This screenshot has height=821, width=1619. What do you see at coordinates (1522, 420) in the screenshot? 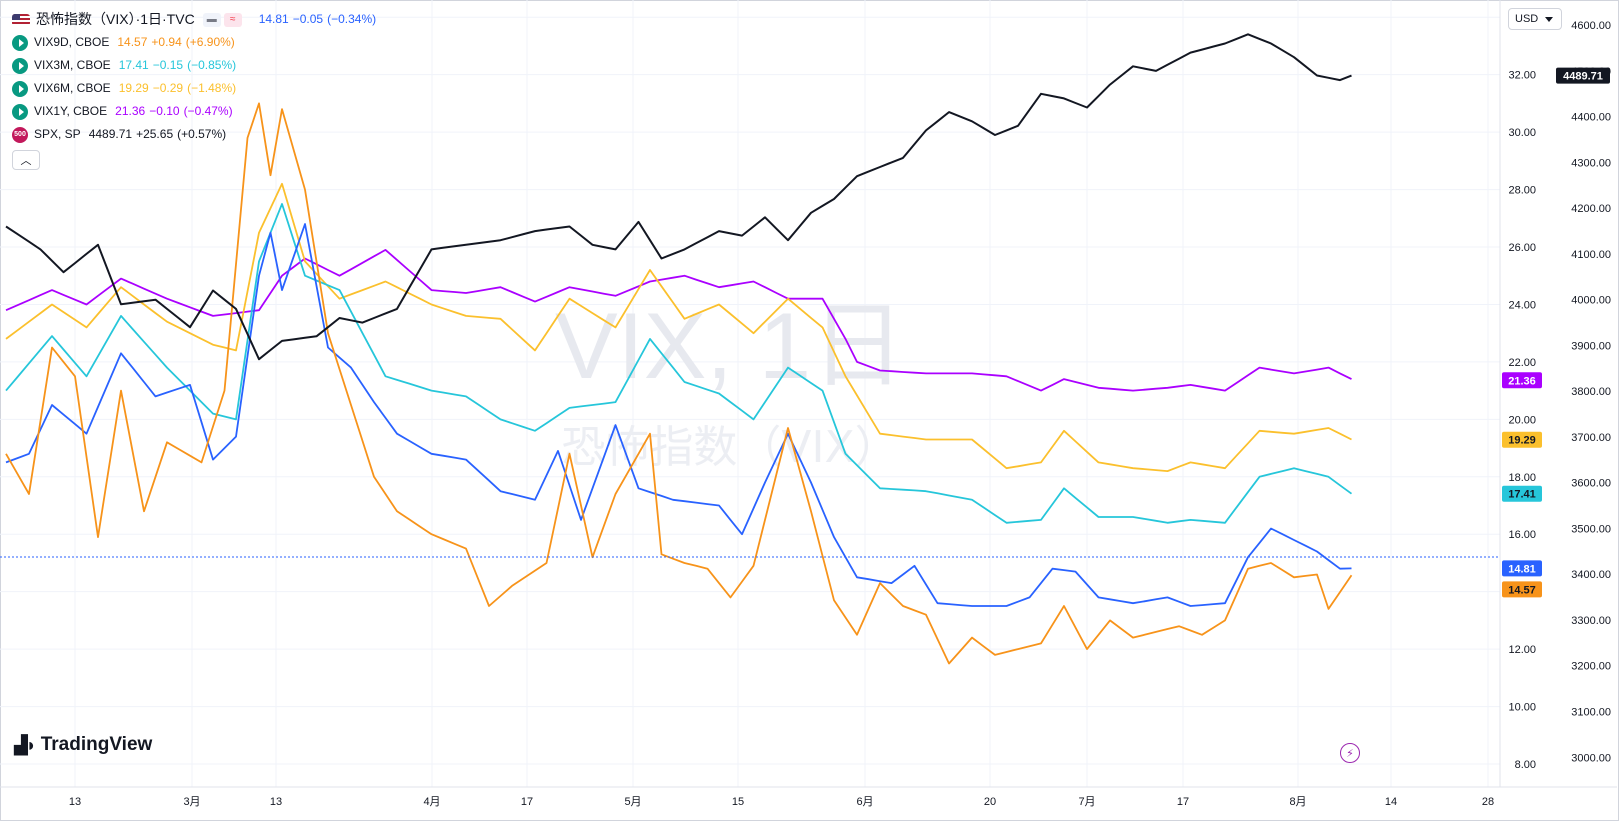
I see `vix-axis-tick: 20.00` at bounding box center [1522, 420].